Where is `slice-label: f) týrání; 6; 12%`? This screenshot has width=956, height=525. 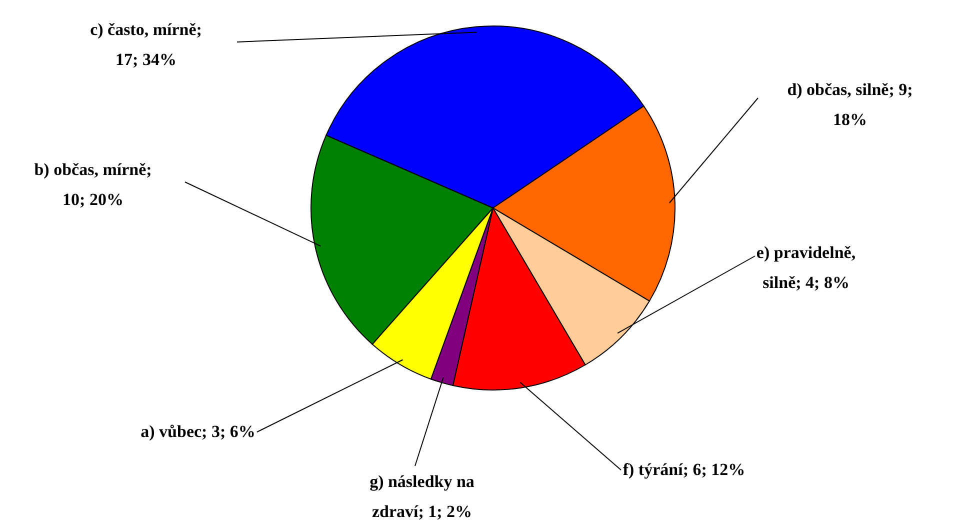 slice-label: f) týrání; 6; 12% is located at coordinates (684, 469).